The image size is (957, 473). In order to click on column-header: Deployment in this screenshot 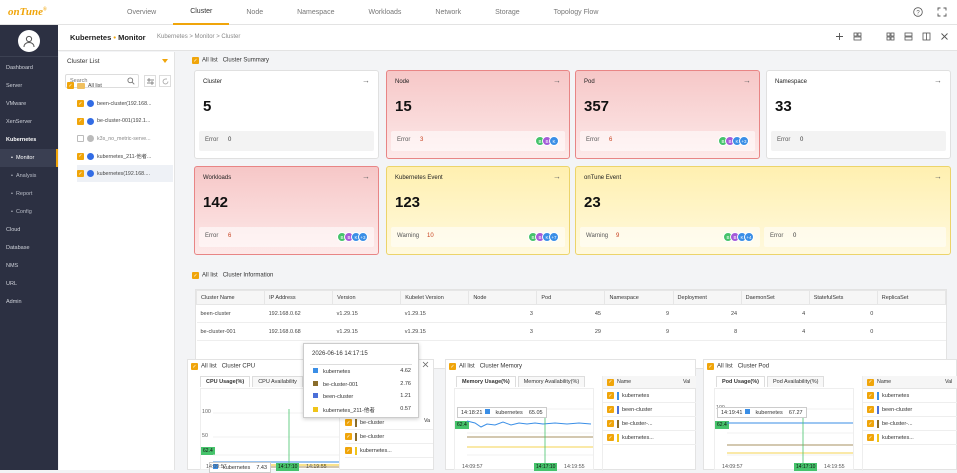, I will do `click(707, 297)`.